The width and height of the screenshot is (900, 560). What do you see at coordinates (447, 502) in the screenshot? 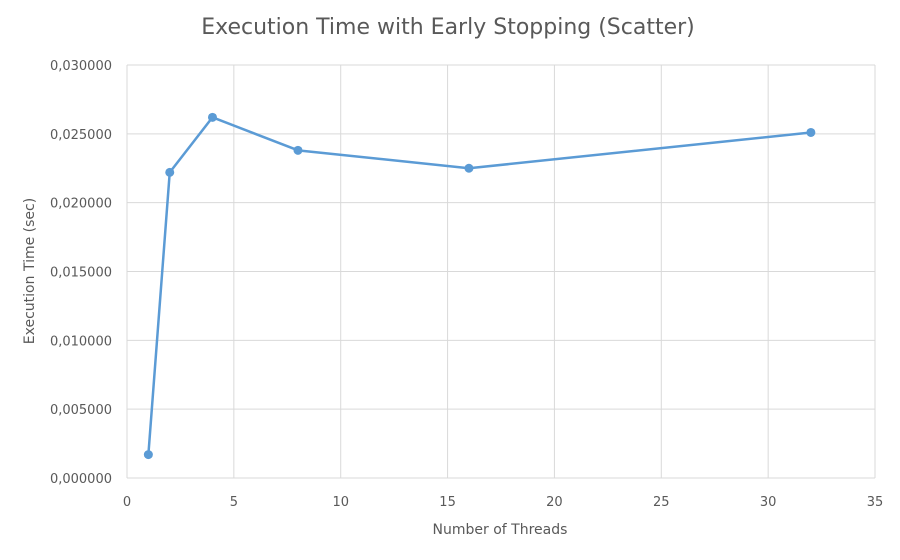
I see `x-tick-label: 15` at bounding box center [447, 502].